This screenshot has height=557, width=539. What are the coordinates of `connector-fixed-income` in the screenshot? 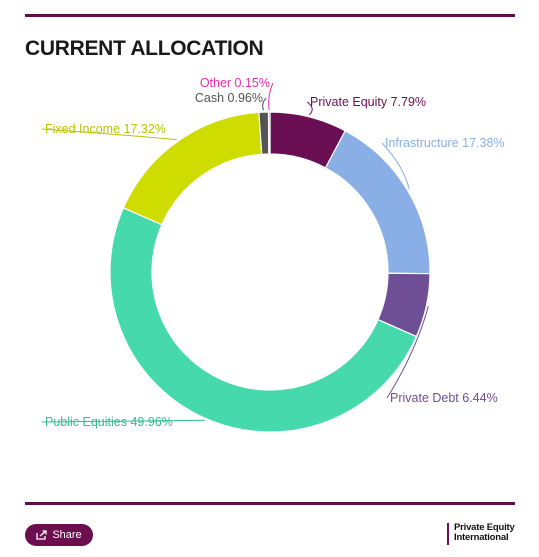 It's located at (109, 134).